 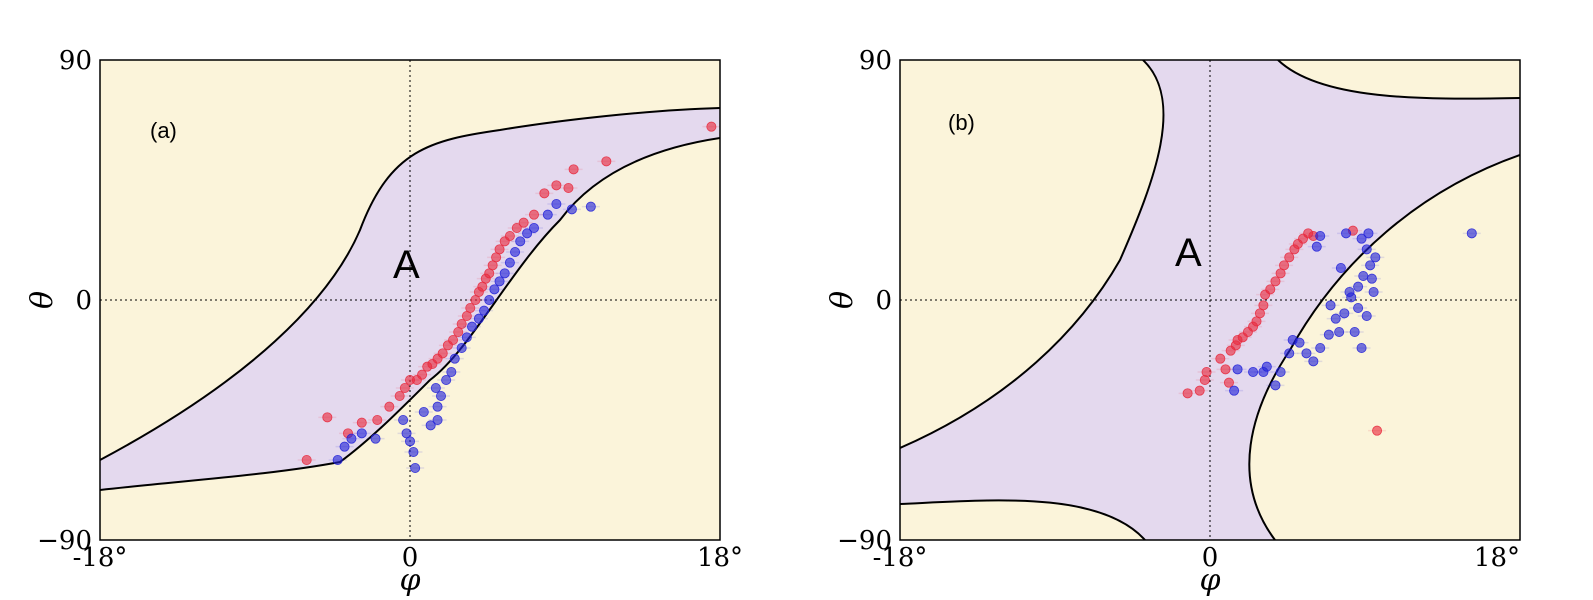 What do you see at coordinates (842, 300) in the screenshot?
I see `panel-b-ylabel: θ` at bounding box center [842, 300].